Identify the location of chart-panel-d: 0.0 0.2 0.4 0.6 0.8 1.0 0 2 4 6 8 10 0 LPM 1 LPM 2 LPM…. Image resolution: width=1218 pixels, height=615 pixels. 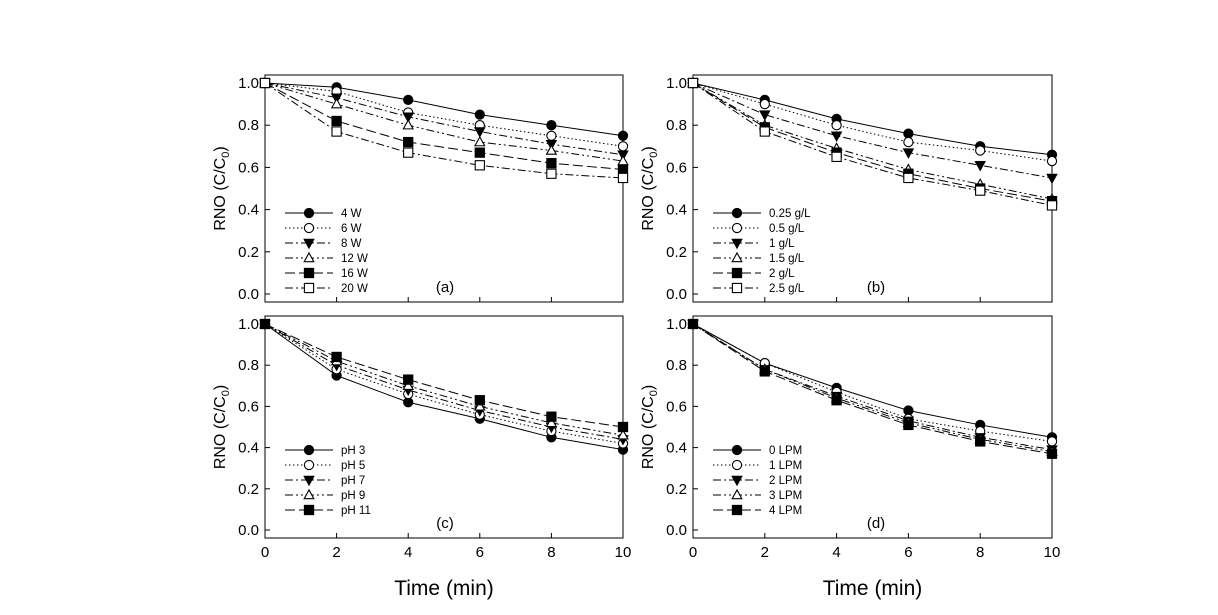
(850, 438).